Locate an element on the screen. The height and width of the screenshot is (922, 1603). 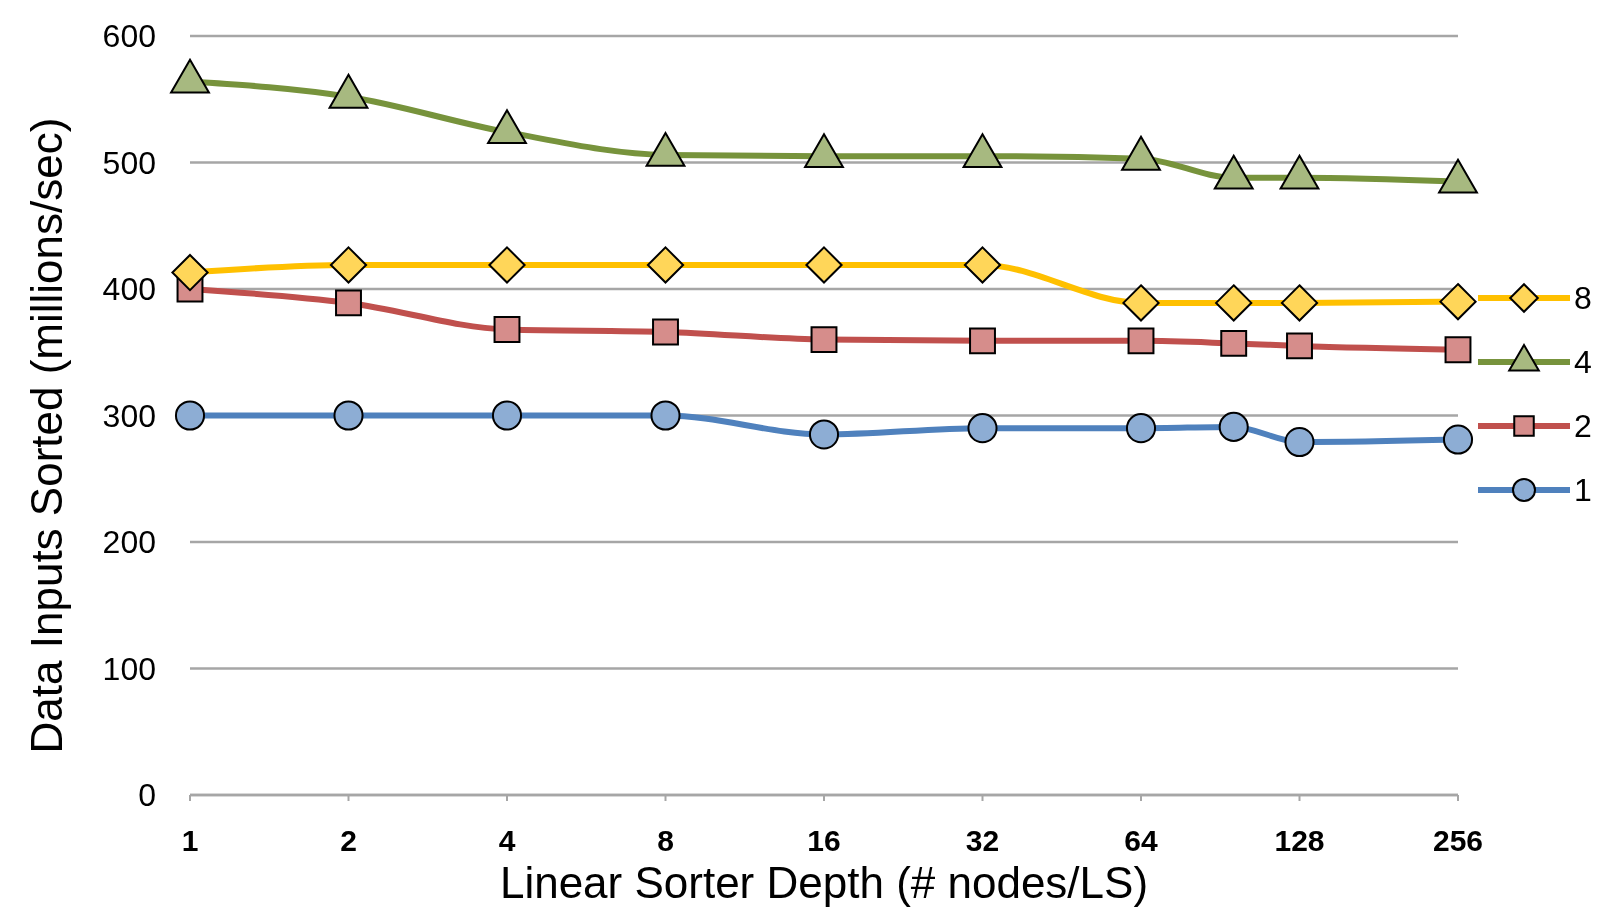
y-tick-label: 200 is located at coordinates (129, 542).